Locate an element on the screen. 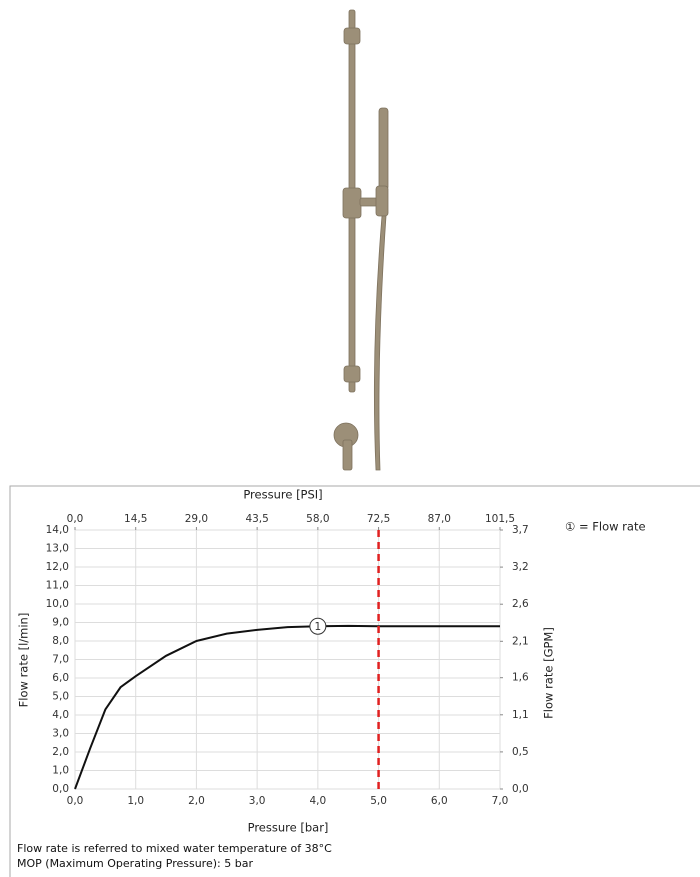 The height and width of the screenshot is (877, 700). y2-tick-label: 3,7 is located at coordinates (520, 530).